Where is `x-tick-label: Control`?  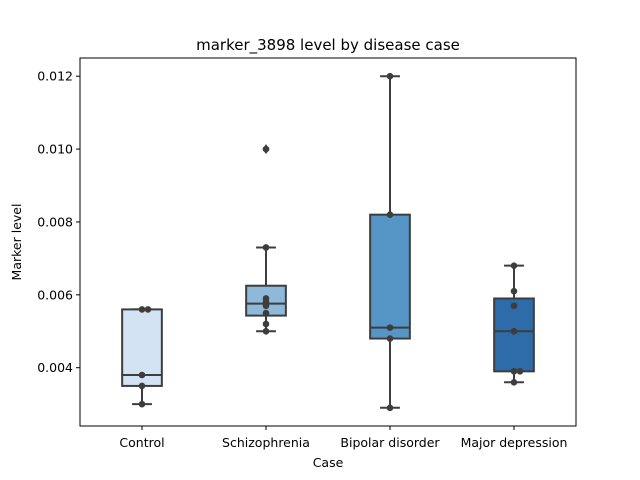 x-tick-label: Control is located at coordinates (141, 442).